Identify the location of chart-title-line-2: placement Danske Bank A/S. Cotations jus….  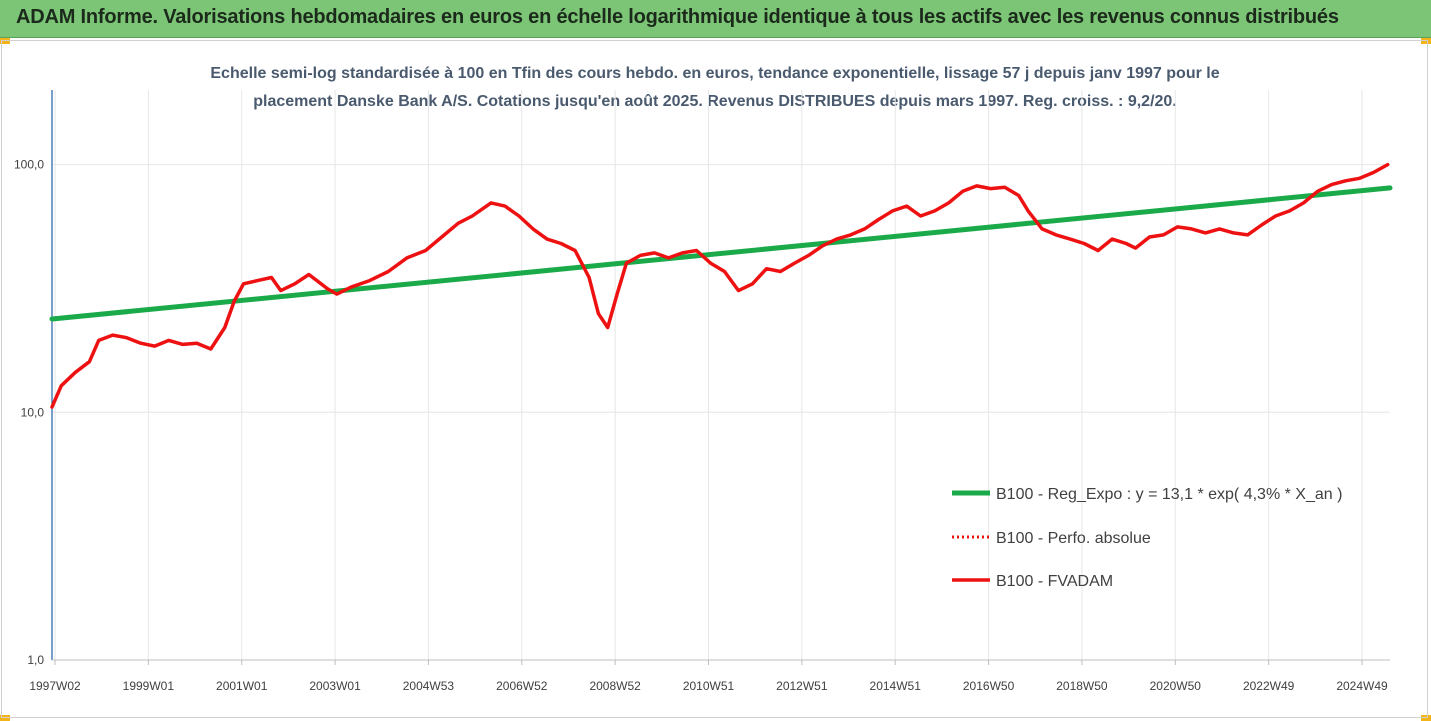
(715, 101).